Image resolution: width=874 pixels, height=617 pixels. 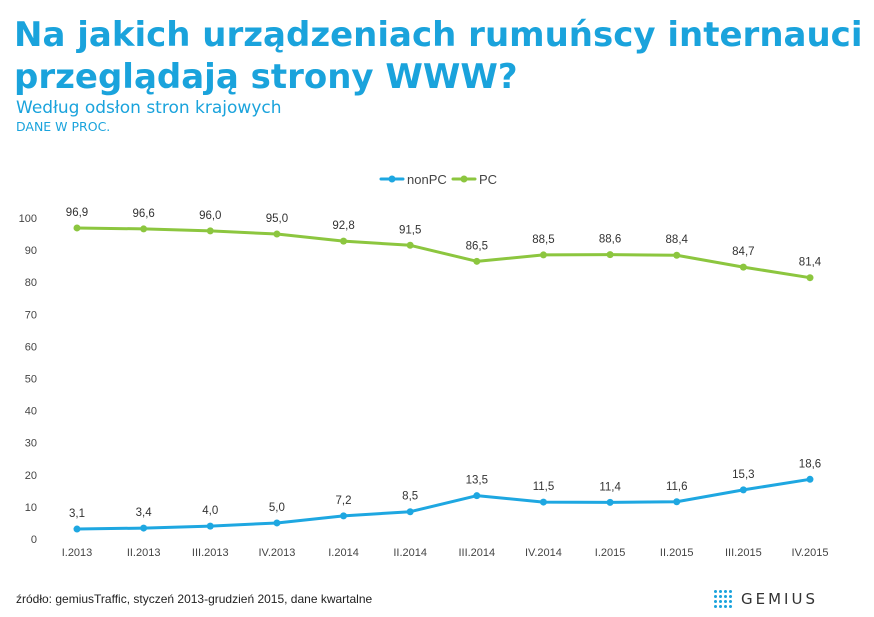 What do you see at coordinates (210, 511) in the screenshot?
I see `data-label: 4,0` at bounding box center [210, 511].